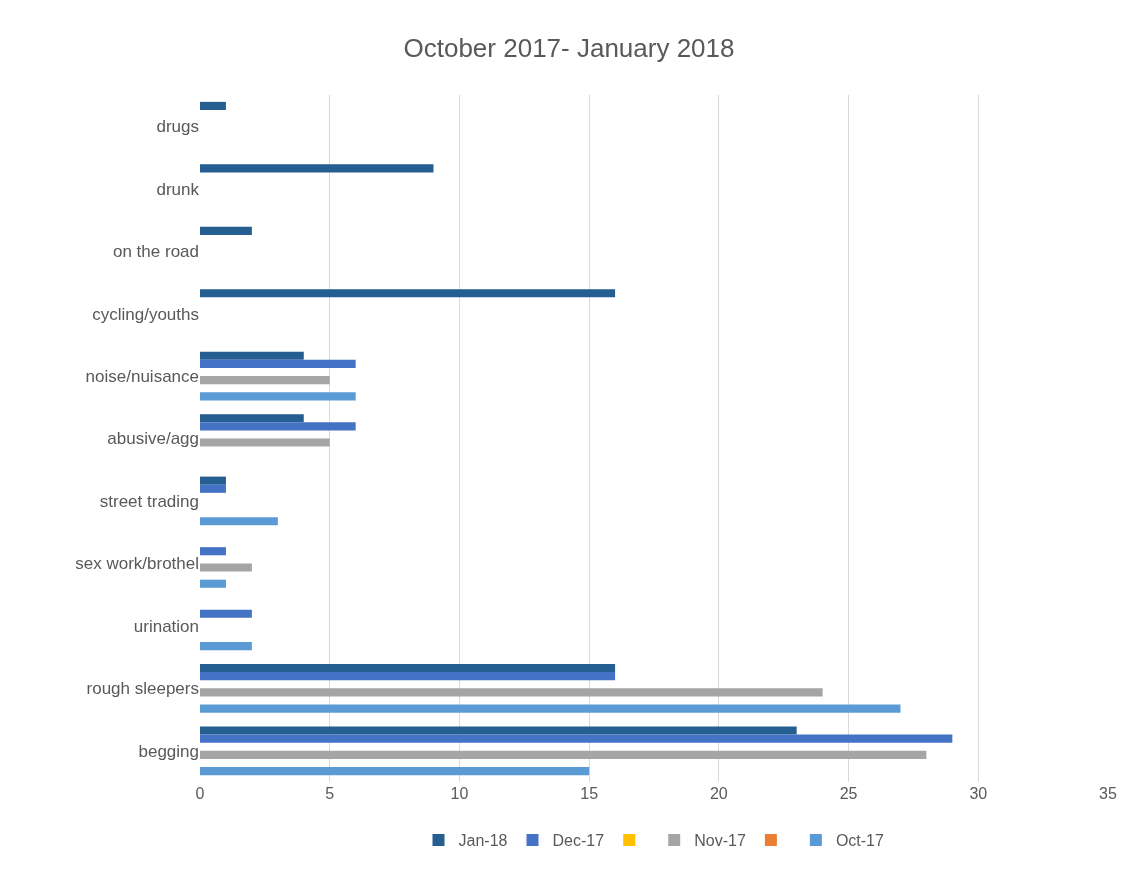 The width and height of the screenshot is (1138, 872). What do you see at coordinates (137, 564) in the screenshot?
I see `y-tick-label: sex work/brothel` at bounding box center [137, 564].